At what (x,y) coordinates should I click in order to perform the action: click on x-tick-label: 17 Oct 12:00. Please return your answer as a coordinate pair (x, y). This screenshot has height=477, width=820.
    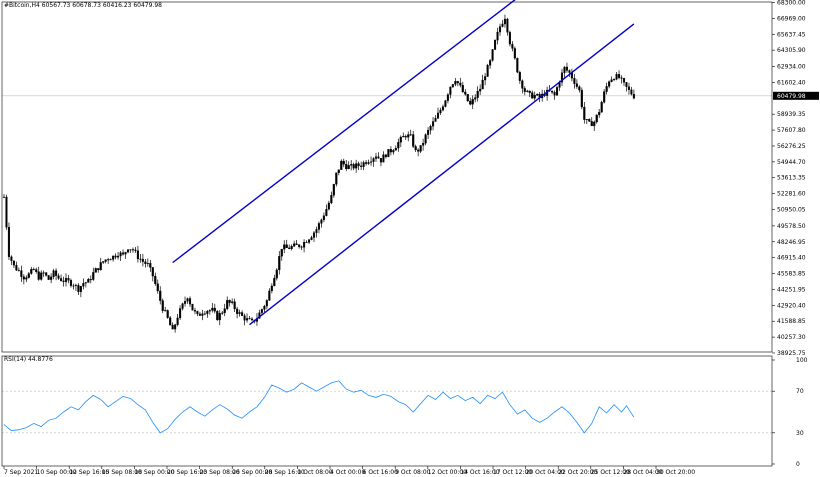
    Looking at the image, I should click on (512, 472).